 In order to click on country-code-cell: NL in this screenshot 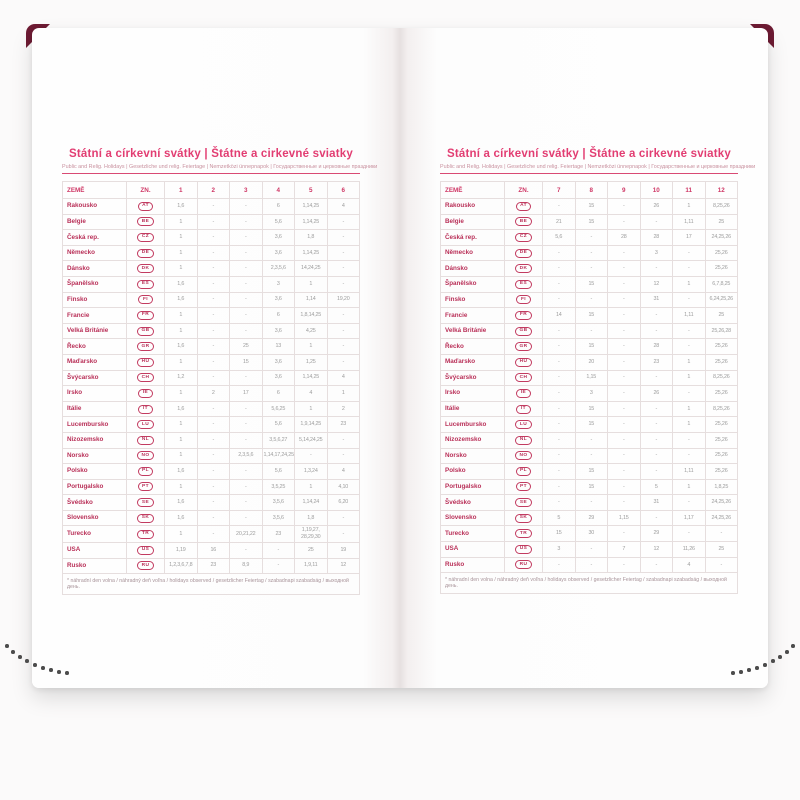, I will do `click(523, 440)`.